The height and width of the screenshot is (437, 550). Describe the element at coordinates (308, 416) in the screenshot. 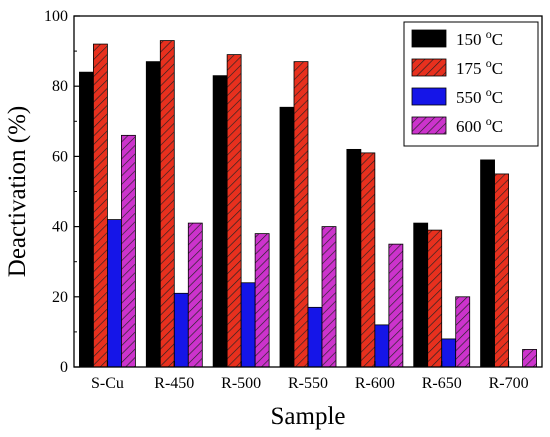

I see `x-axis-title: Sample` at that location.